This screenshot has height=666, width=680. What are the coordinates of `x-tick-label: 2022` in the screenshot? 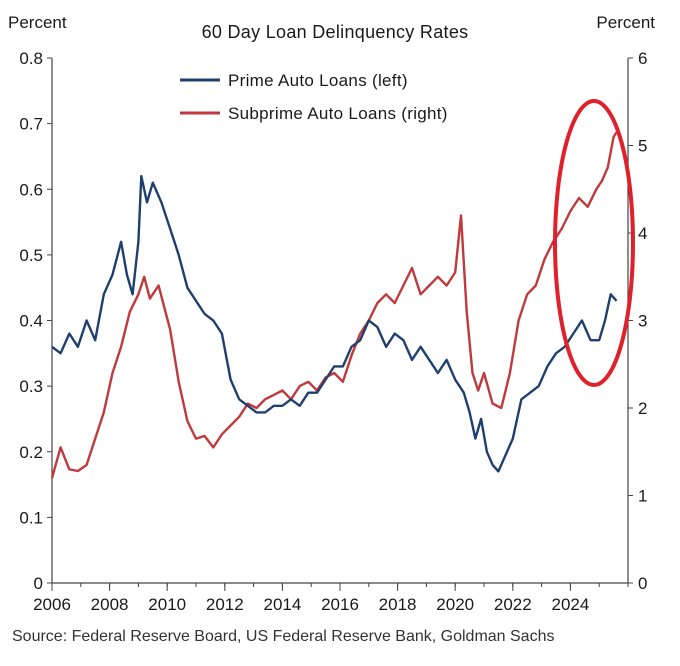 It's located at (513, 604).